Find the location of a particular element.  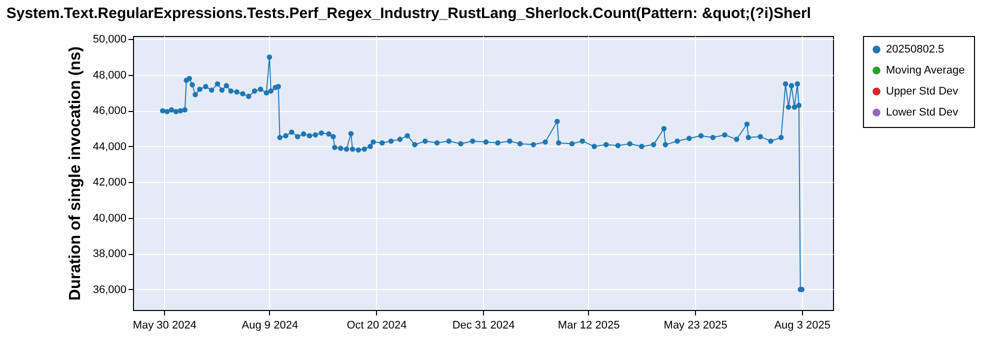

legend-label: Upper Std Dev is located at coordinates (922, 92).